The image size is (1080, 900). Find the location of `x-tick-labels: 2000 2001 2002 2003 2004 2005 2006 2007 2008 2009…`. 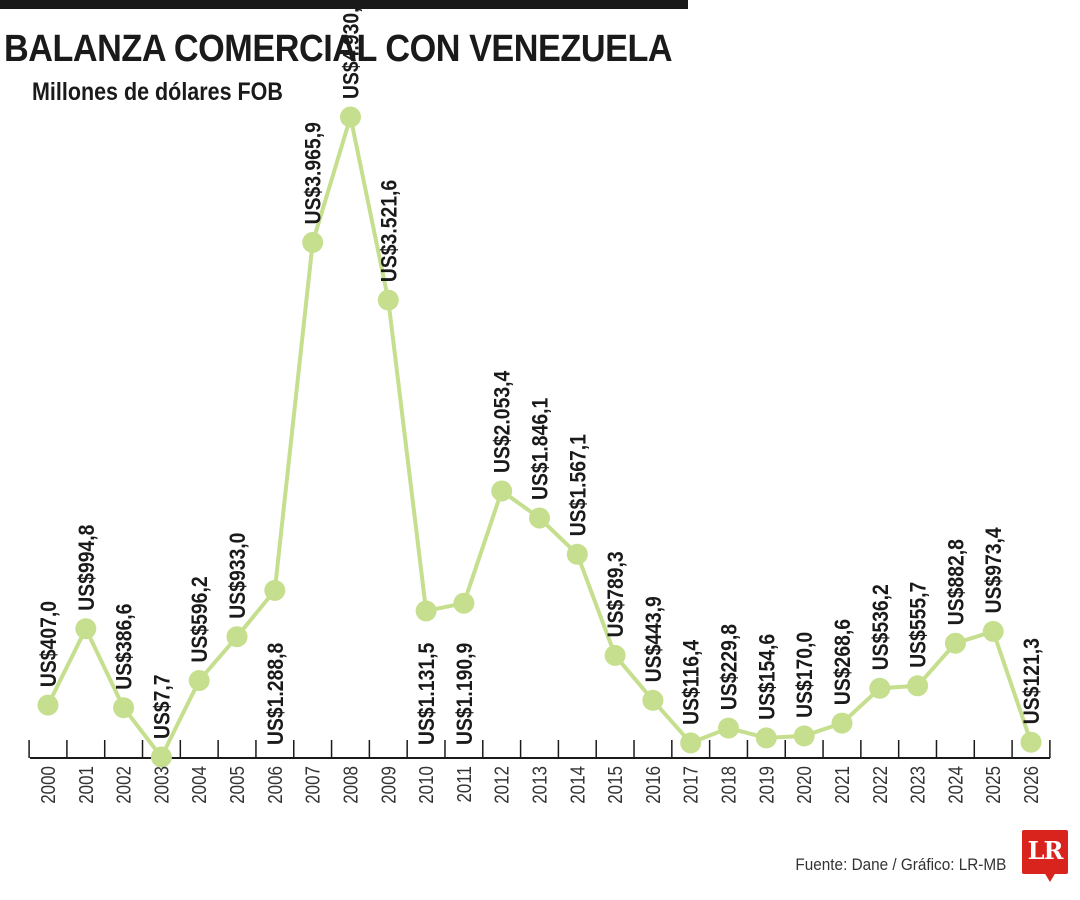

x-tick-labels: 2000 2001 2002 2003 2004 2005 2006 2007 2008 2009… is located at coordinates (540, 785).